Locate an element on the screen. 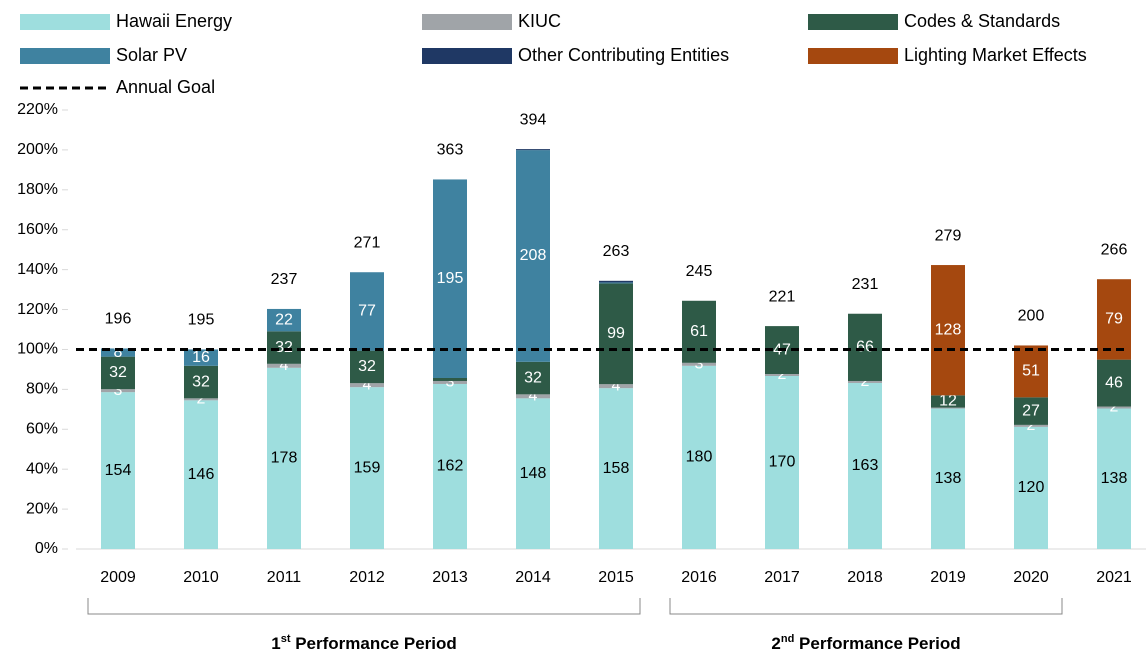 The image size is (1146, 656). y-tick-label: 200% is located at coordinates (37, 149).